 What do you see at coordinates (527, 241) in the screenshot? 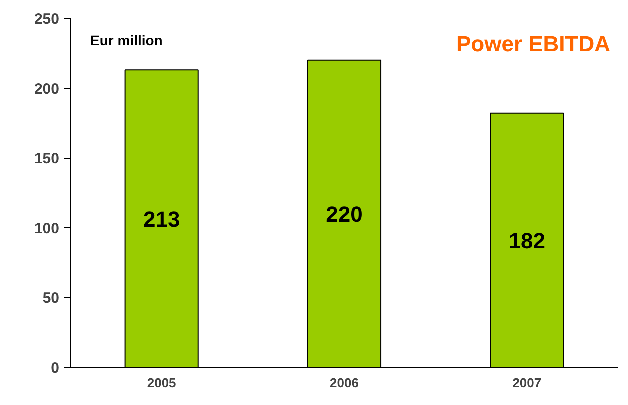
I see `data-label: 182` at bounding box center [527, 241].